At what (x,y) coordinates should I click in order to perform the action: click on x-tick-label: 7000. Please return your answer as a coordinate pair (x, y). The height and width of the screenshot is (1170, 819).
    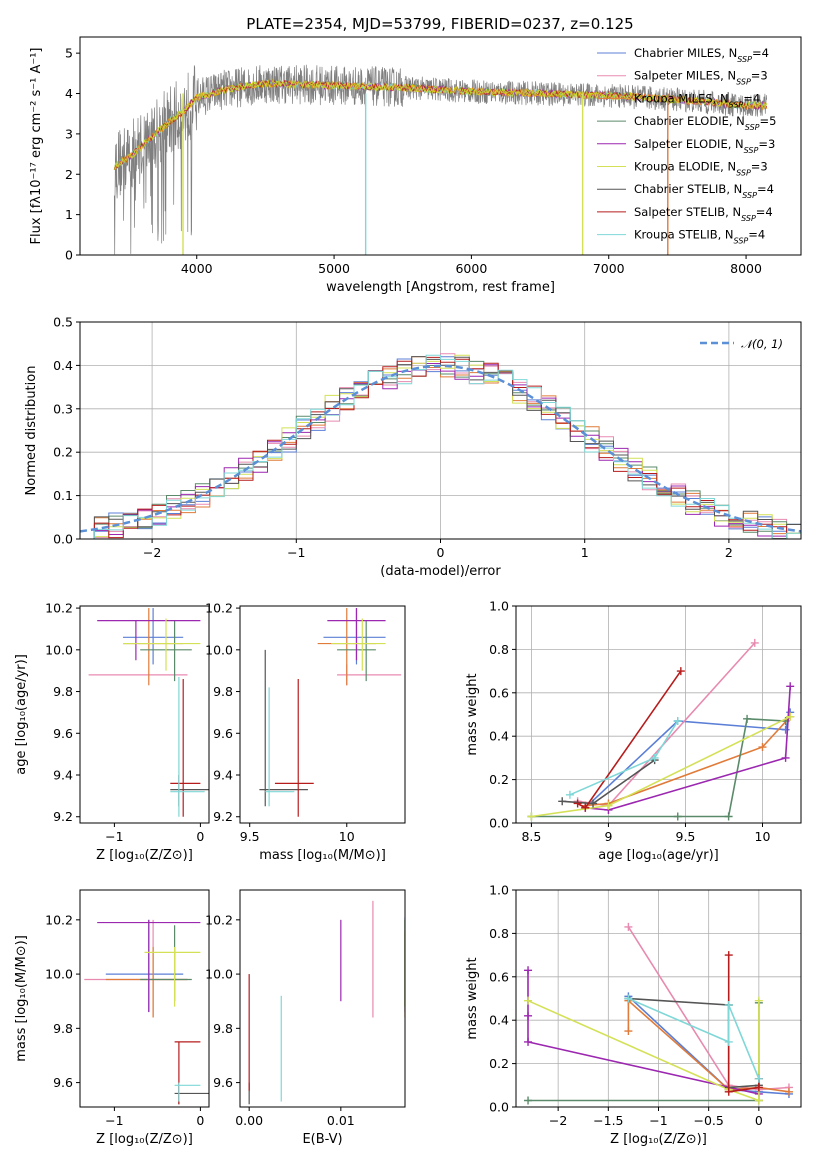
    Looking at the image, I should click on (609, 268).